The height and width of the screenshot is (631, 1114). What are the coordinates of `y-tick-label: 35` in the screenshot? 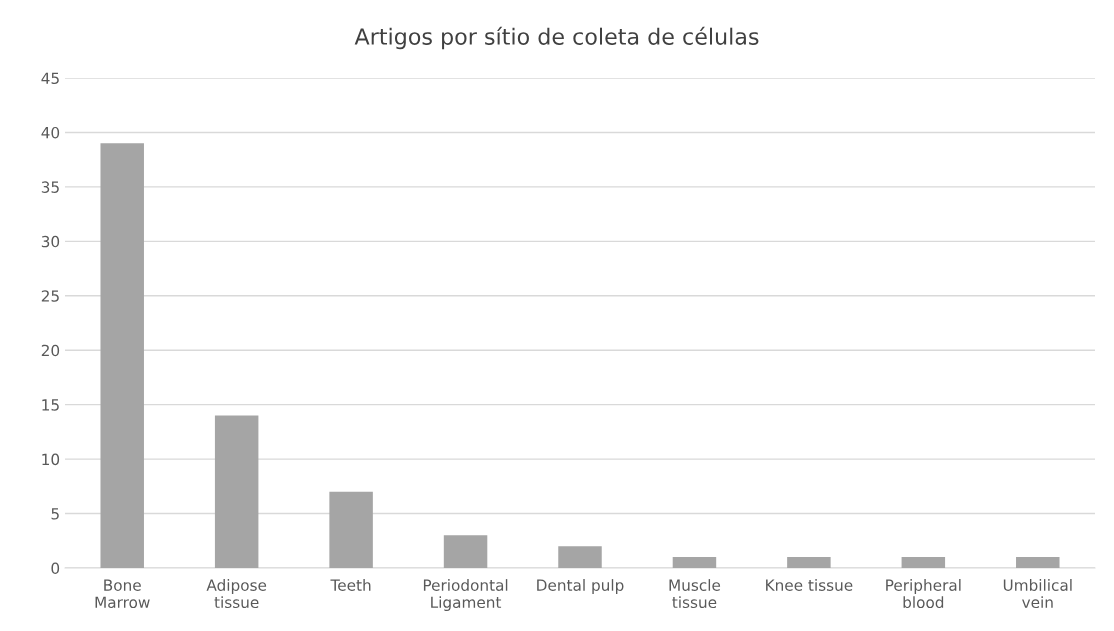 It's located at (50, 187).